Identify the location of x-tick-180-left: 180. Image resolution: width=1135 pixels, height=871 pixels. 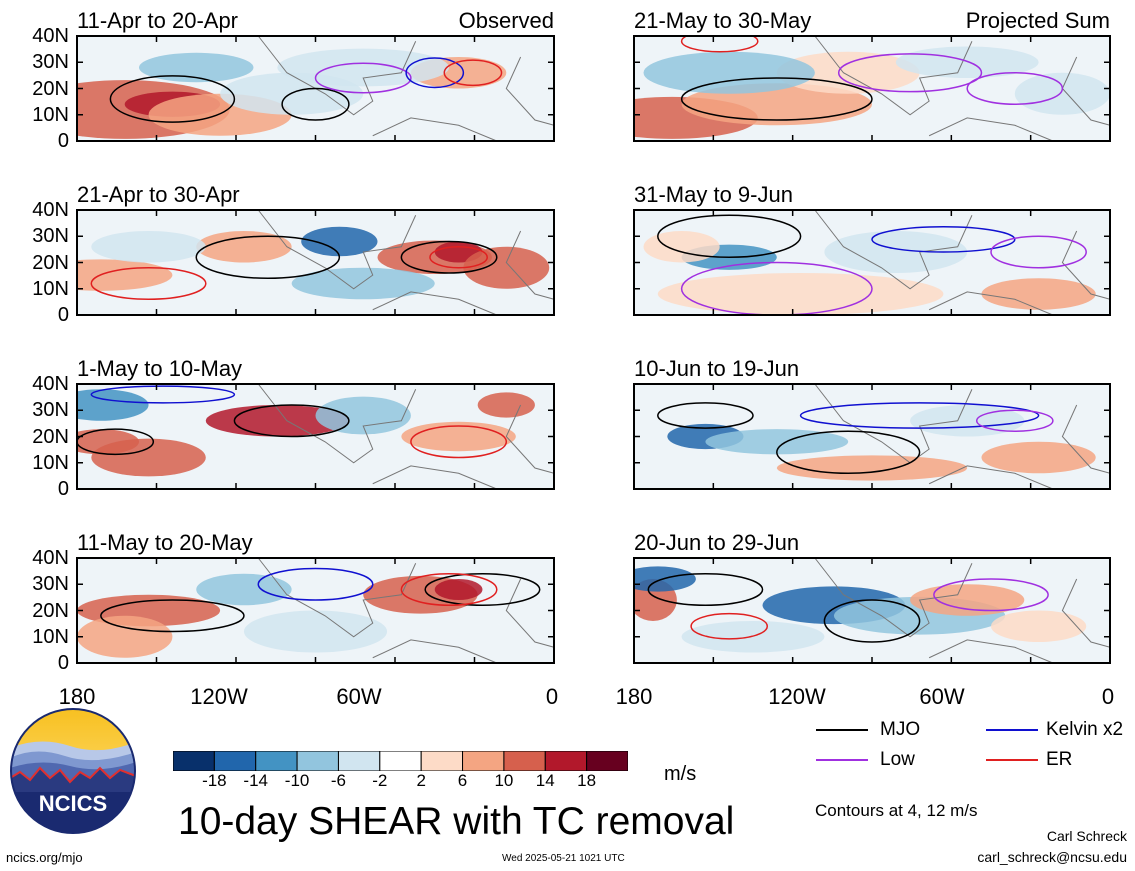
(77, 696).